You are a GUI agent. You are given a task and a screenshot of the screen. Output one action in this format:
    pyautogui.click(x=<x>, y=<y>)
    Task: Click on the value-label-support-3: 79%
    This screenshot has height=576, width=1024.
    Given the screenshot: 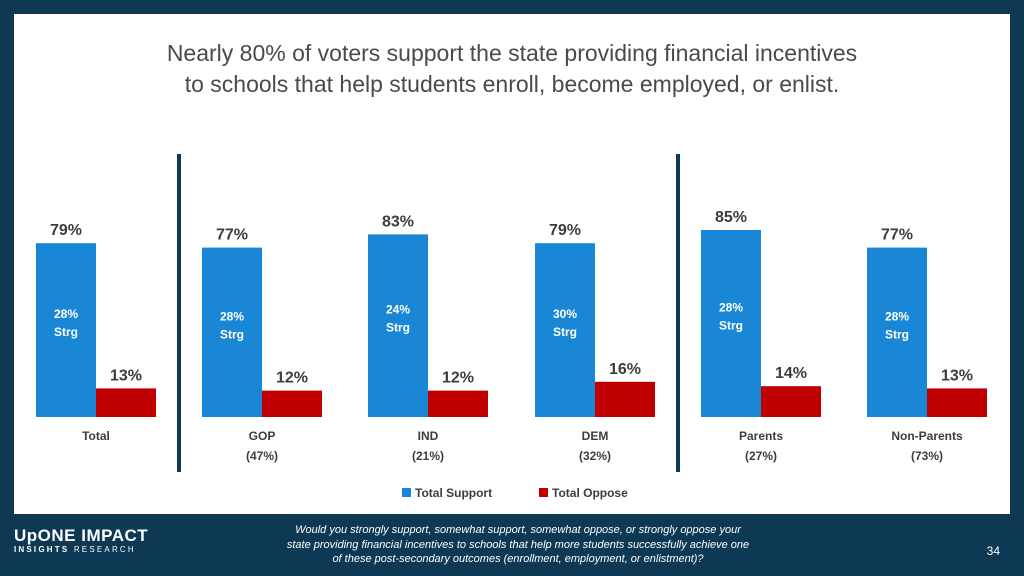 What is the action you would take?
    pyautogui.click(x=565, y=230)
    